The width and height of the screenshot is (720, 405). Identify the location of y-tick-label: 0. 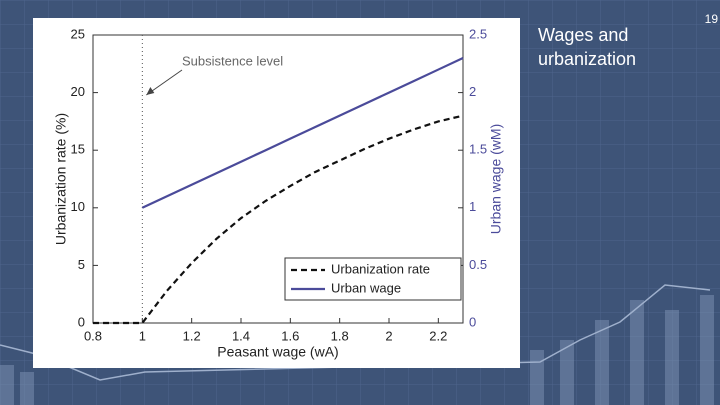
(81, 321).